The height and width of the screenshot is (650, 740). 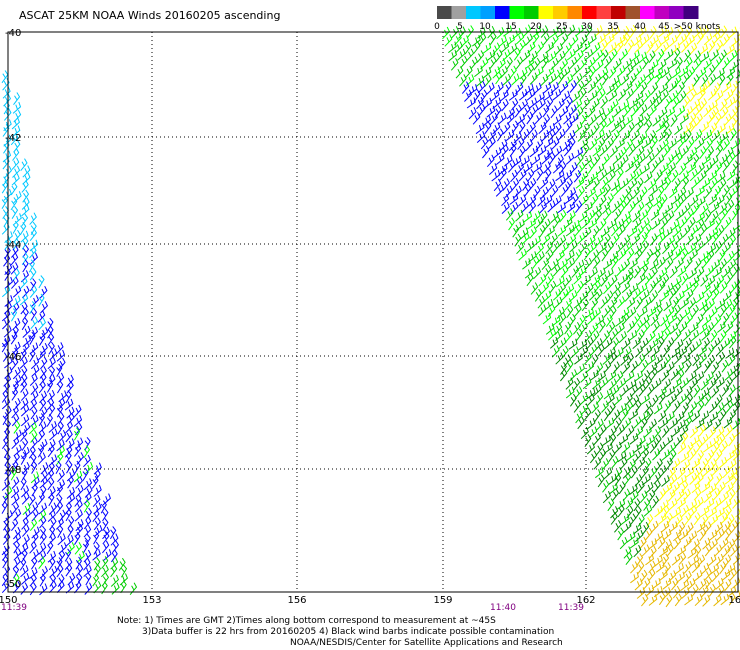 I want to click on legend-label: 25, so click(x=561, y=27).